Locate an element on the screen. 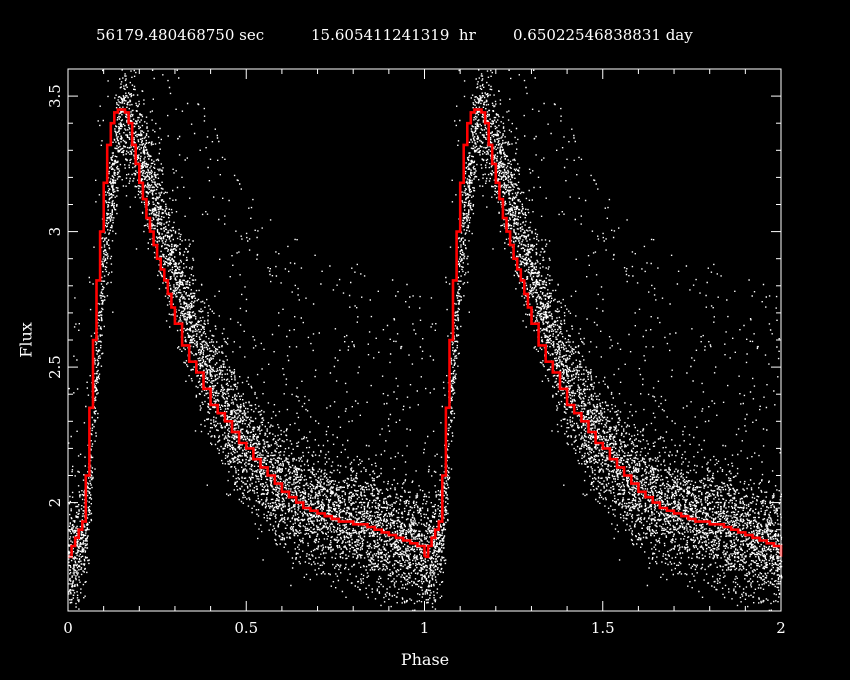 The height and width of the screenshot is (680, 850). x-tick-label: 0 is located at coordinates (68, 628).